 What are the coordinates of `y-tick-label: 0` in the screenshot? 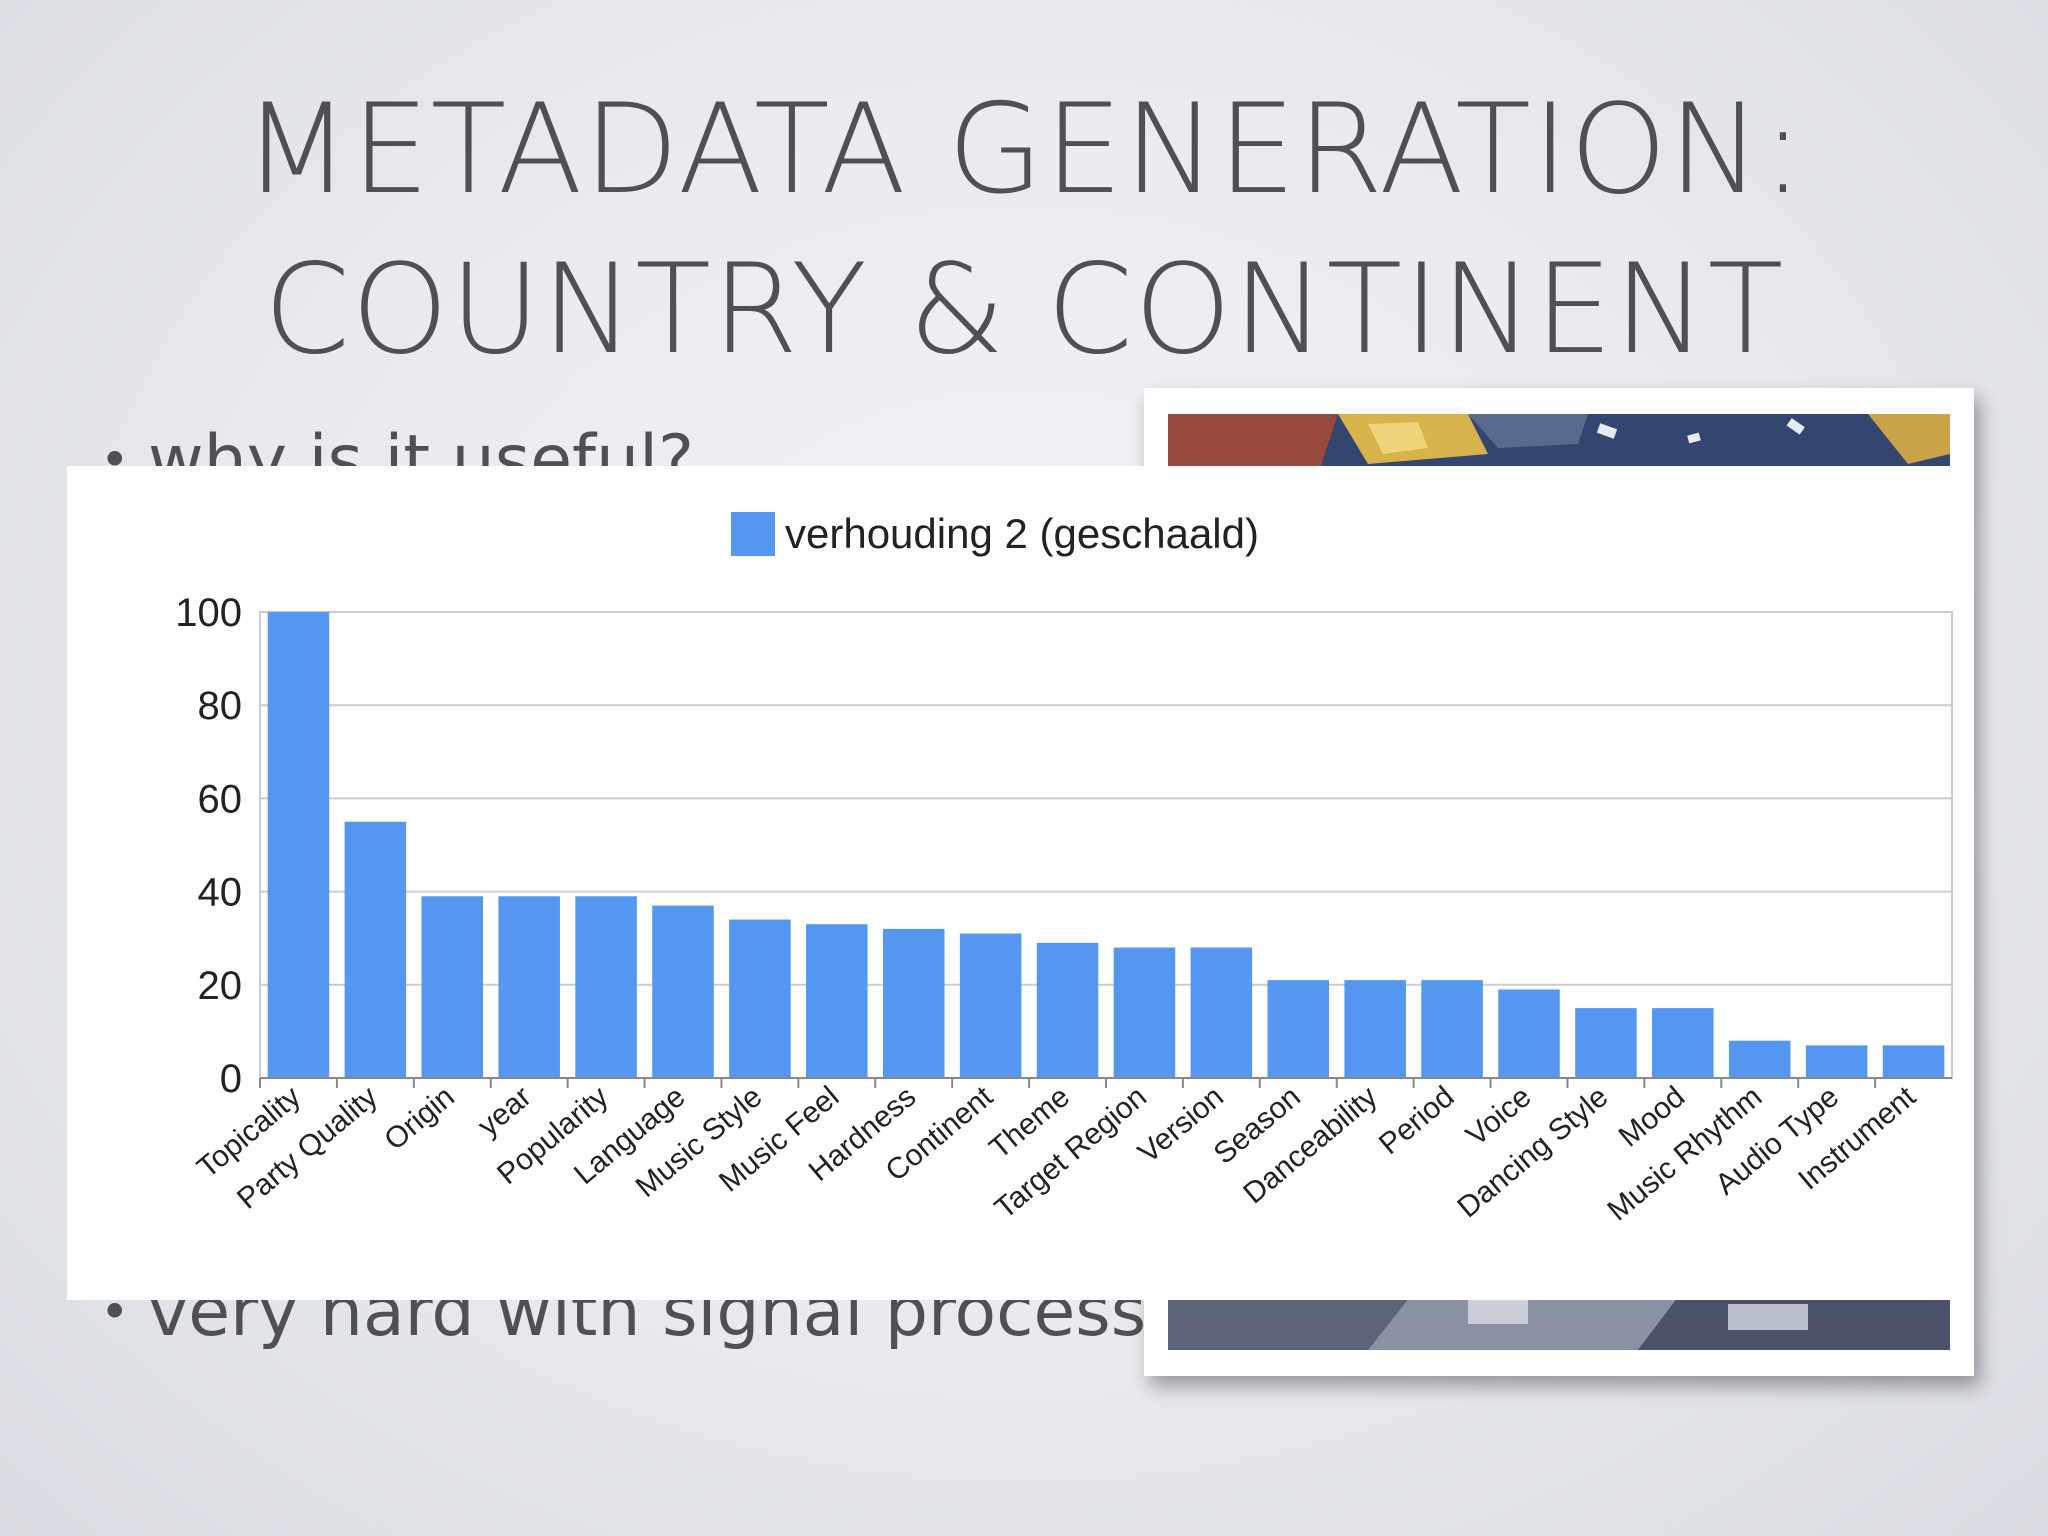 It's located at (231, 1079).